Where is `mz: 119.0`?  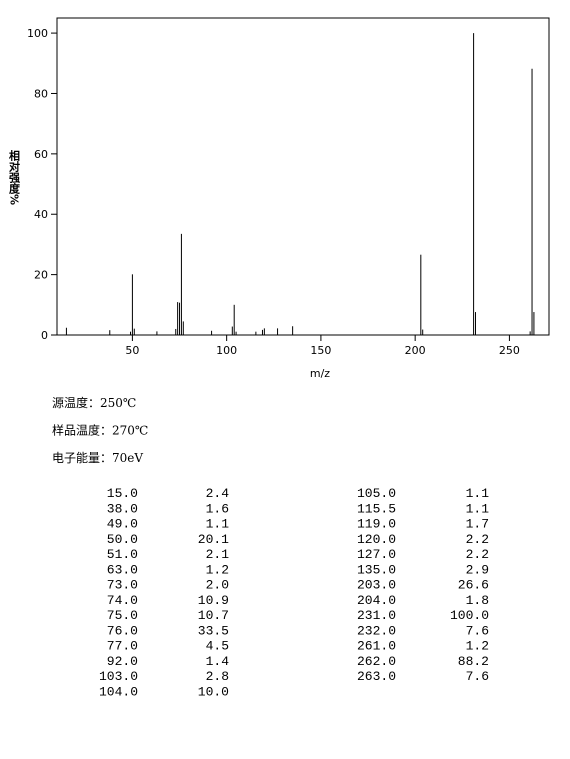
mz: 119.0 is located at coordinates (376, 524).